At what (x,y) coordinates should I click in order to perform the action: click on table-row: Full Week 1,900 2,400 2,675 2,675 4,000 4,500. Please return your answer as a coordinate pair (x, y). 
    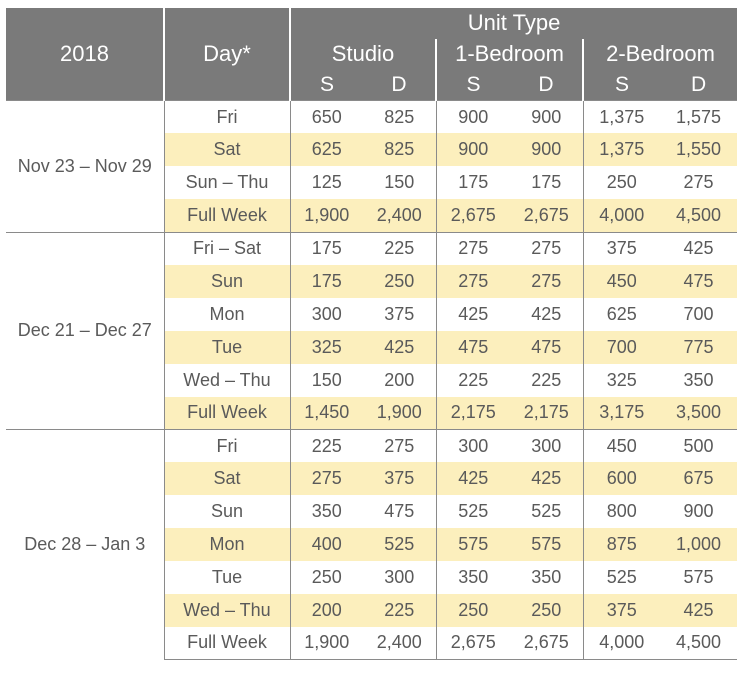
    Looking at the image, I should click on (372, 643).